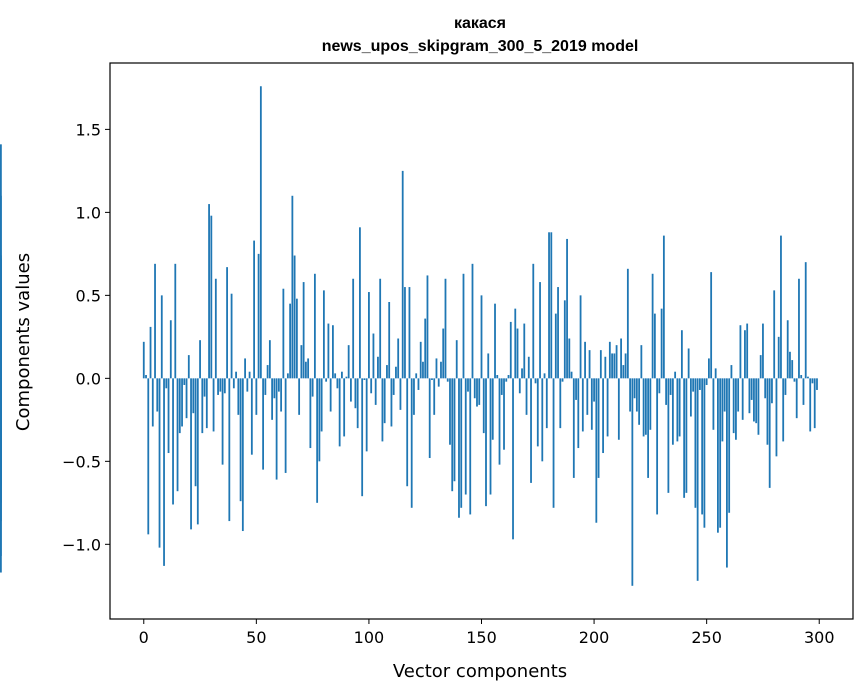 The image size is (867, 696). What do you see at coordinates (88, 212) in the screenshot?
I see `y-tick-label: 1.0` at bounding box center [88, 212].